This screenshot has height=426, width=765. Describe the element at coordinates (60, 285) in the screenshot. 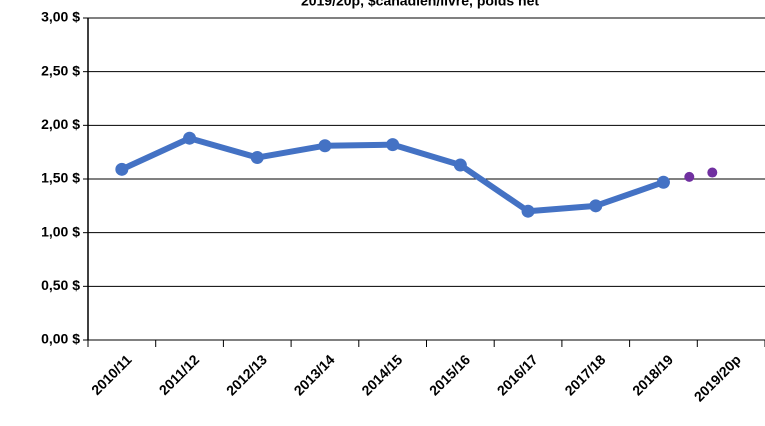

I see `y-tick-label: 0,50 $` at that location.